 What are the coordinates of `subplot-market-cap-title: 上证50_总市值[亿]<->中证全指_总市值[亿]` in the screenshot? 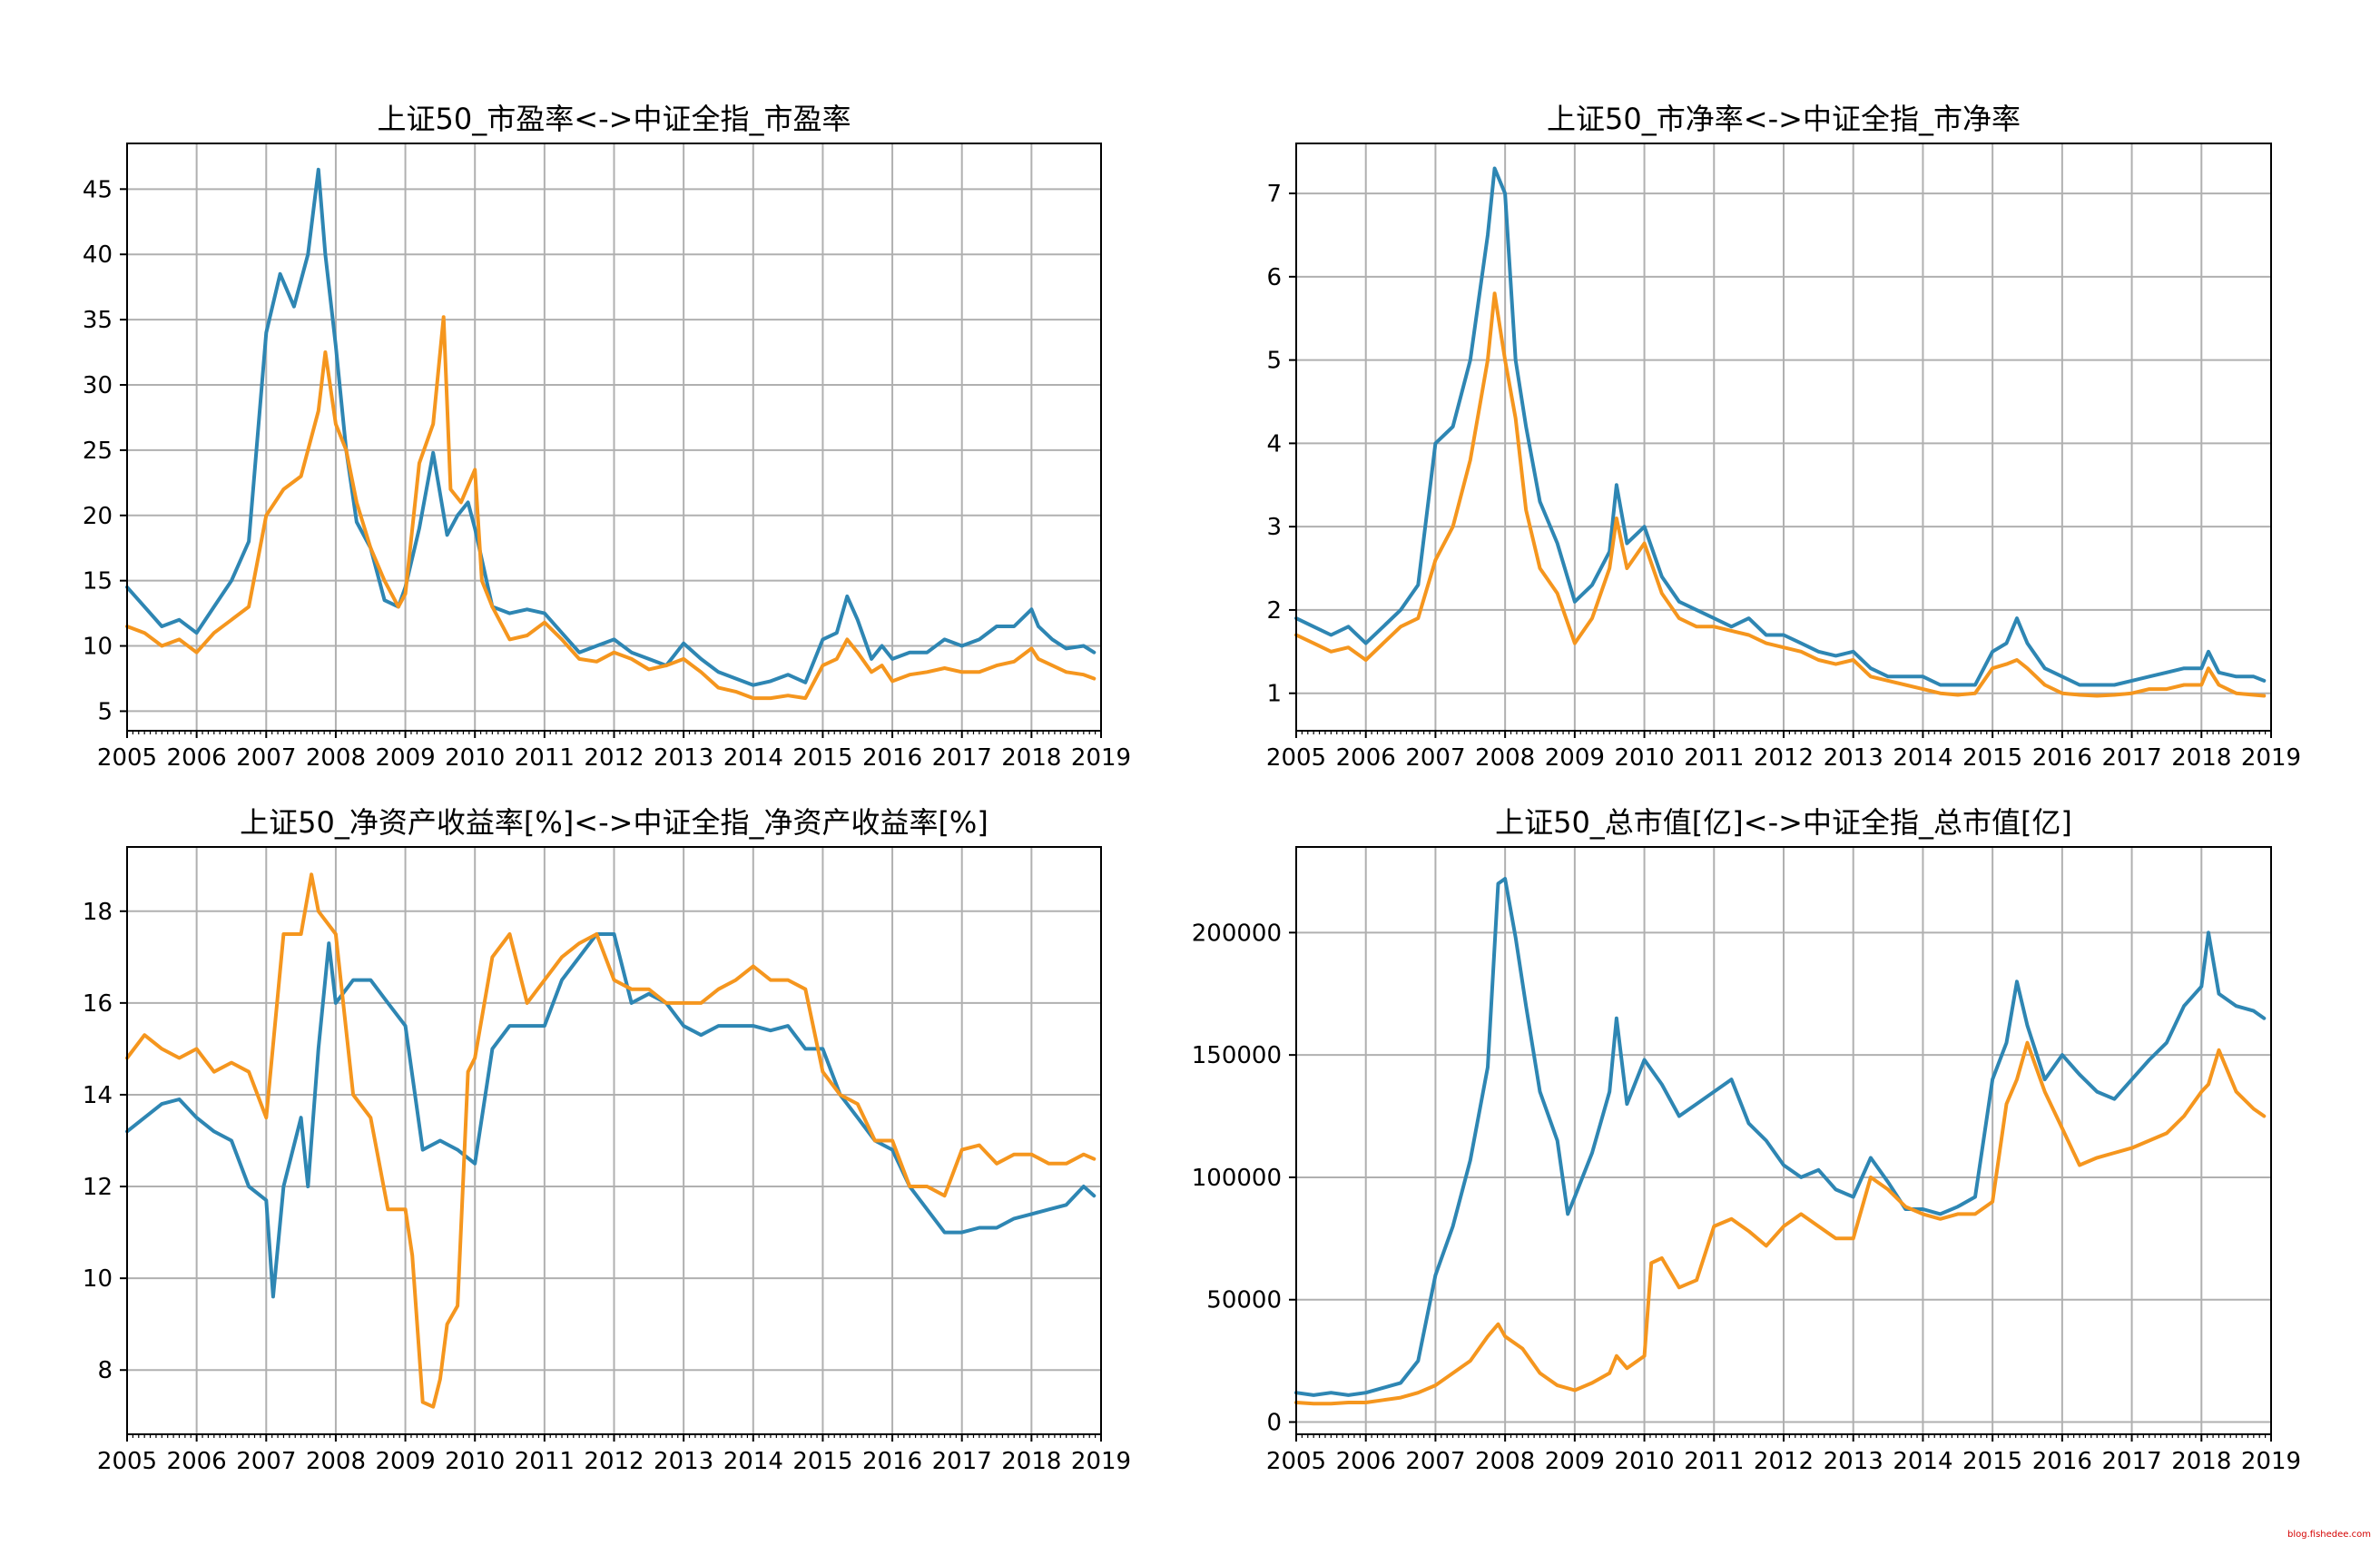 It's located at (1783, 823).